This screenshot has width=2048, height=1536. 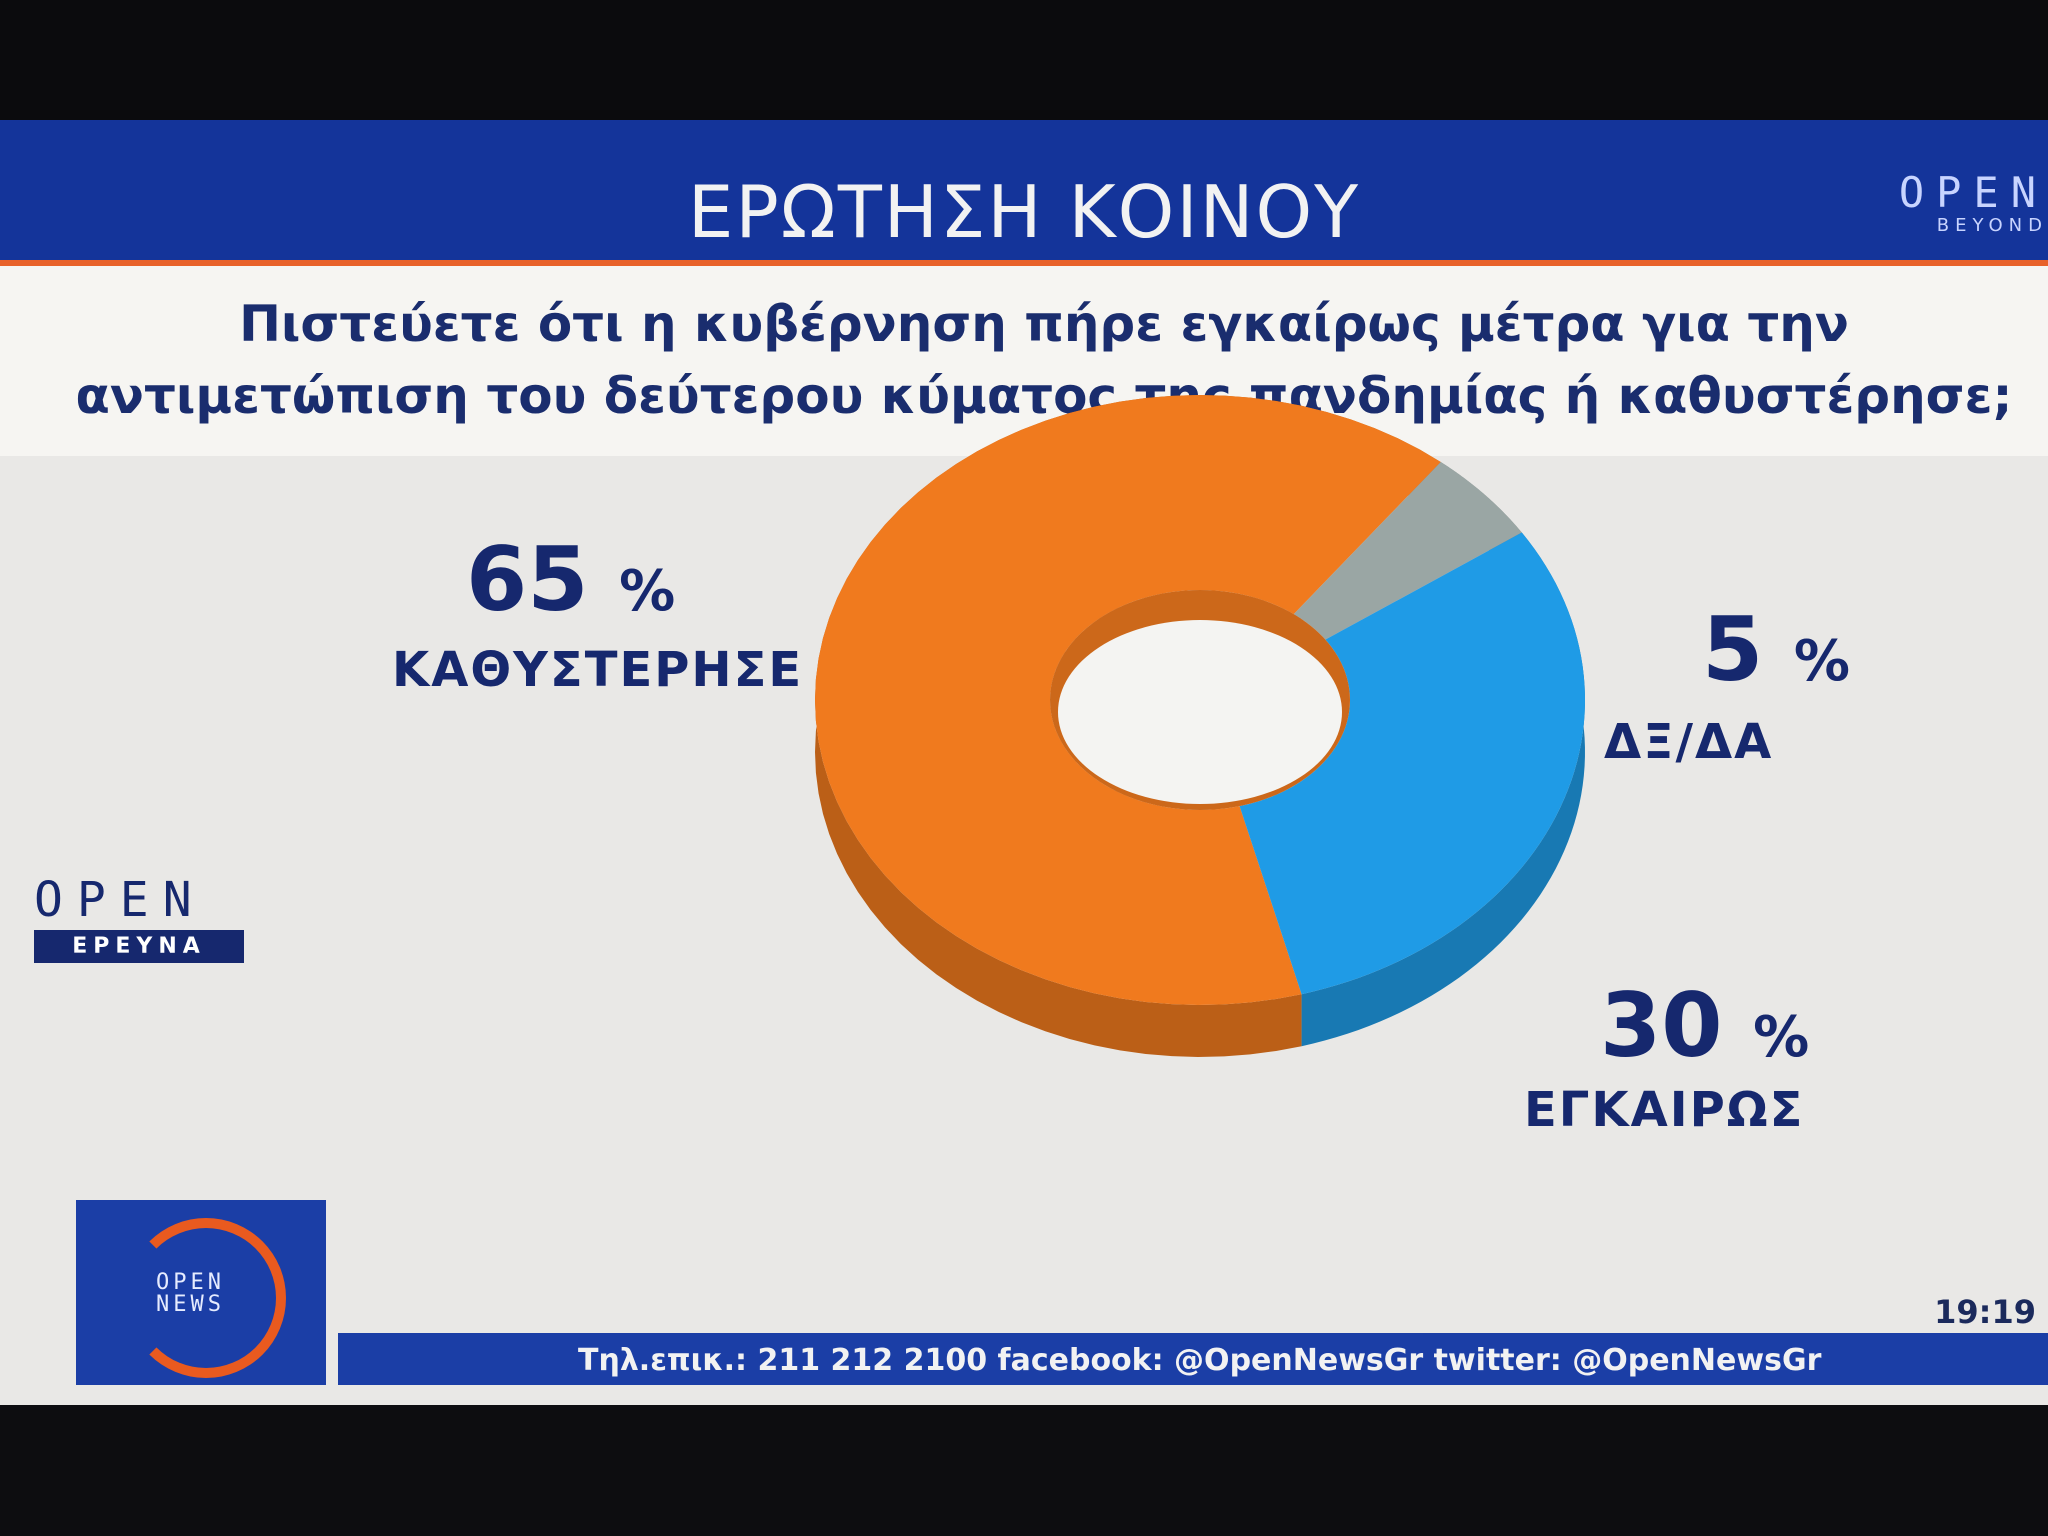 What do you see at coordinates (1781, 1037) in the screenshot?
I see `unit-egkairos: %` at bounding box center [1781, 1037].